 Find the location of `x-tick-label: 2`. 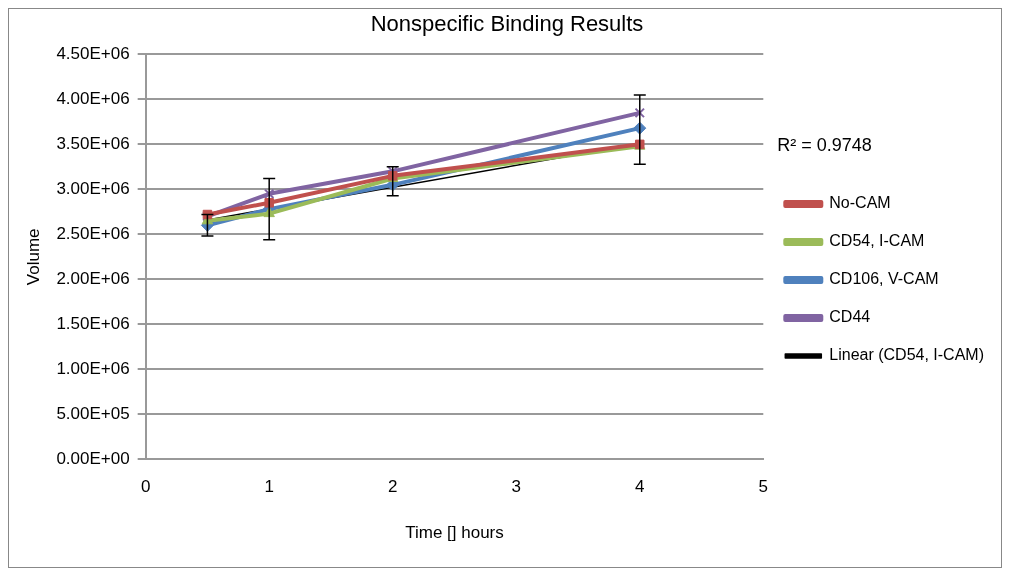

x-tick-label: 2 is located at coordinates (392, 487).